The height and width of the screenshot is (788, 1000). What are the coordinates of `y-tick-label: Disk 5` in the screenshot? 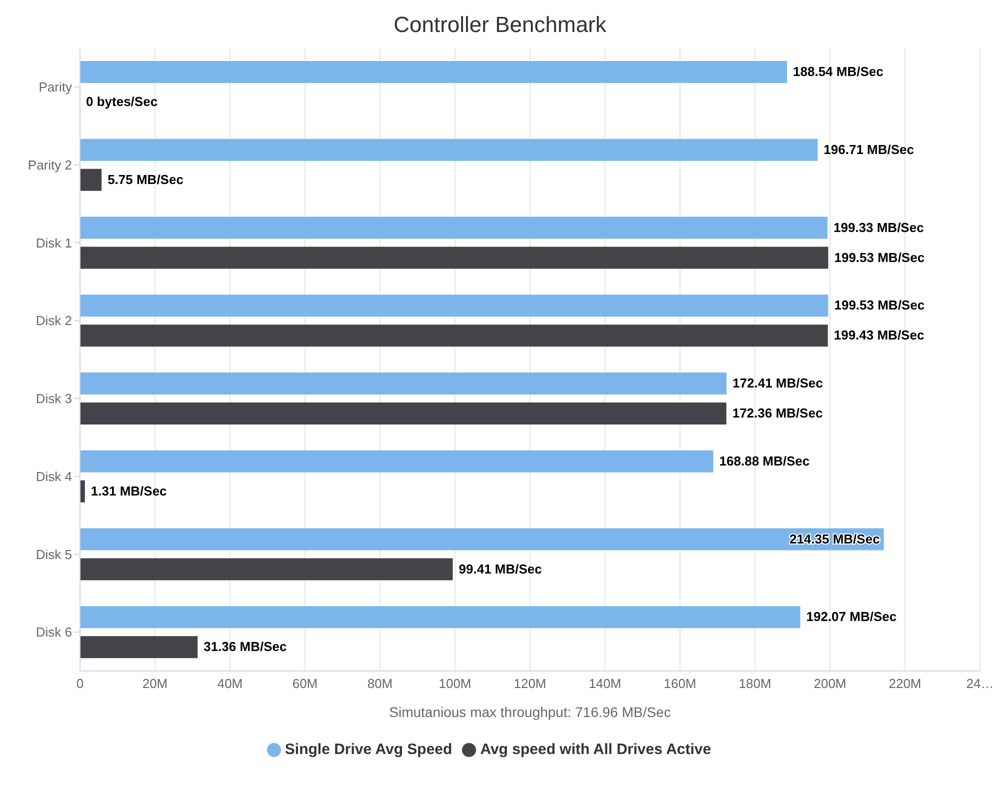 It's located at (54, 554).